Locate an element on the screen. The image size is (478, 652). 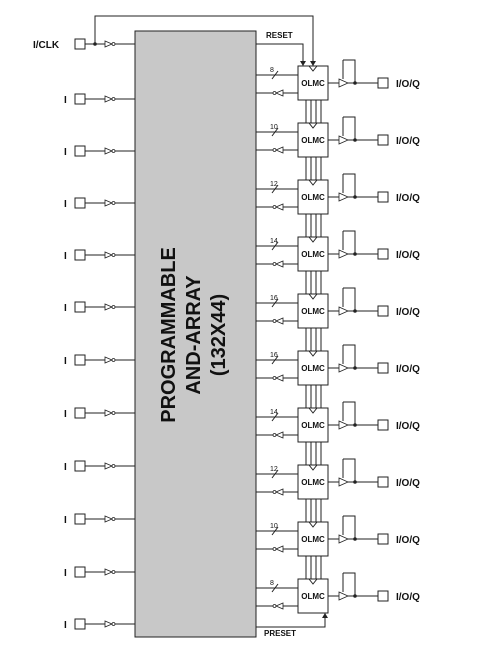
and-array-title: PROGRAMMABLE is located at coordinates (169, 335).